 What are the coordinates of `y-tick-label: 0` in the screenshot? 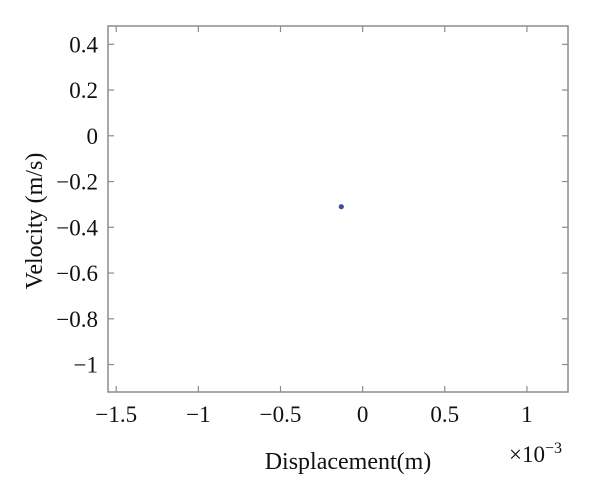 It's located at (93, 136).